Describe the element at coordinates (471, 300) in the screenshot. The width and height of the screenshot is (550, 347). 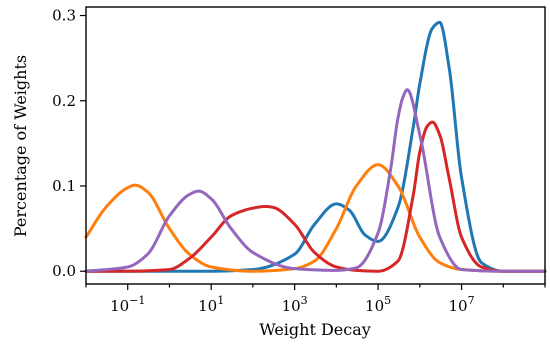
I see `x-tick-exponent: 7` at that location.